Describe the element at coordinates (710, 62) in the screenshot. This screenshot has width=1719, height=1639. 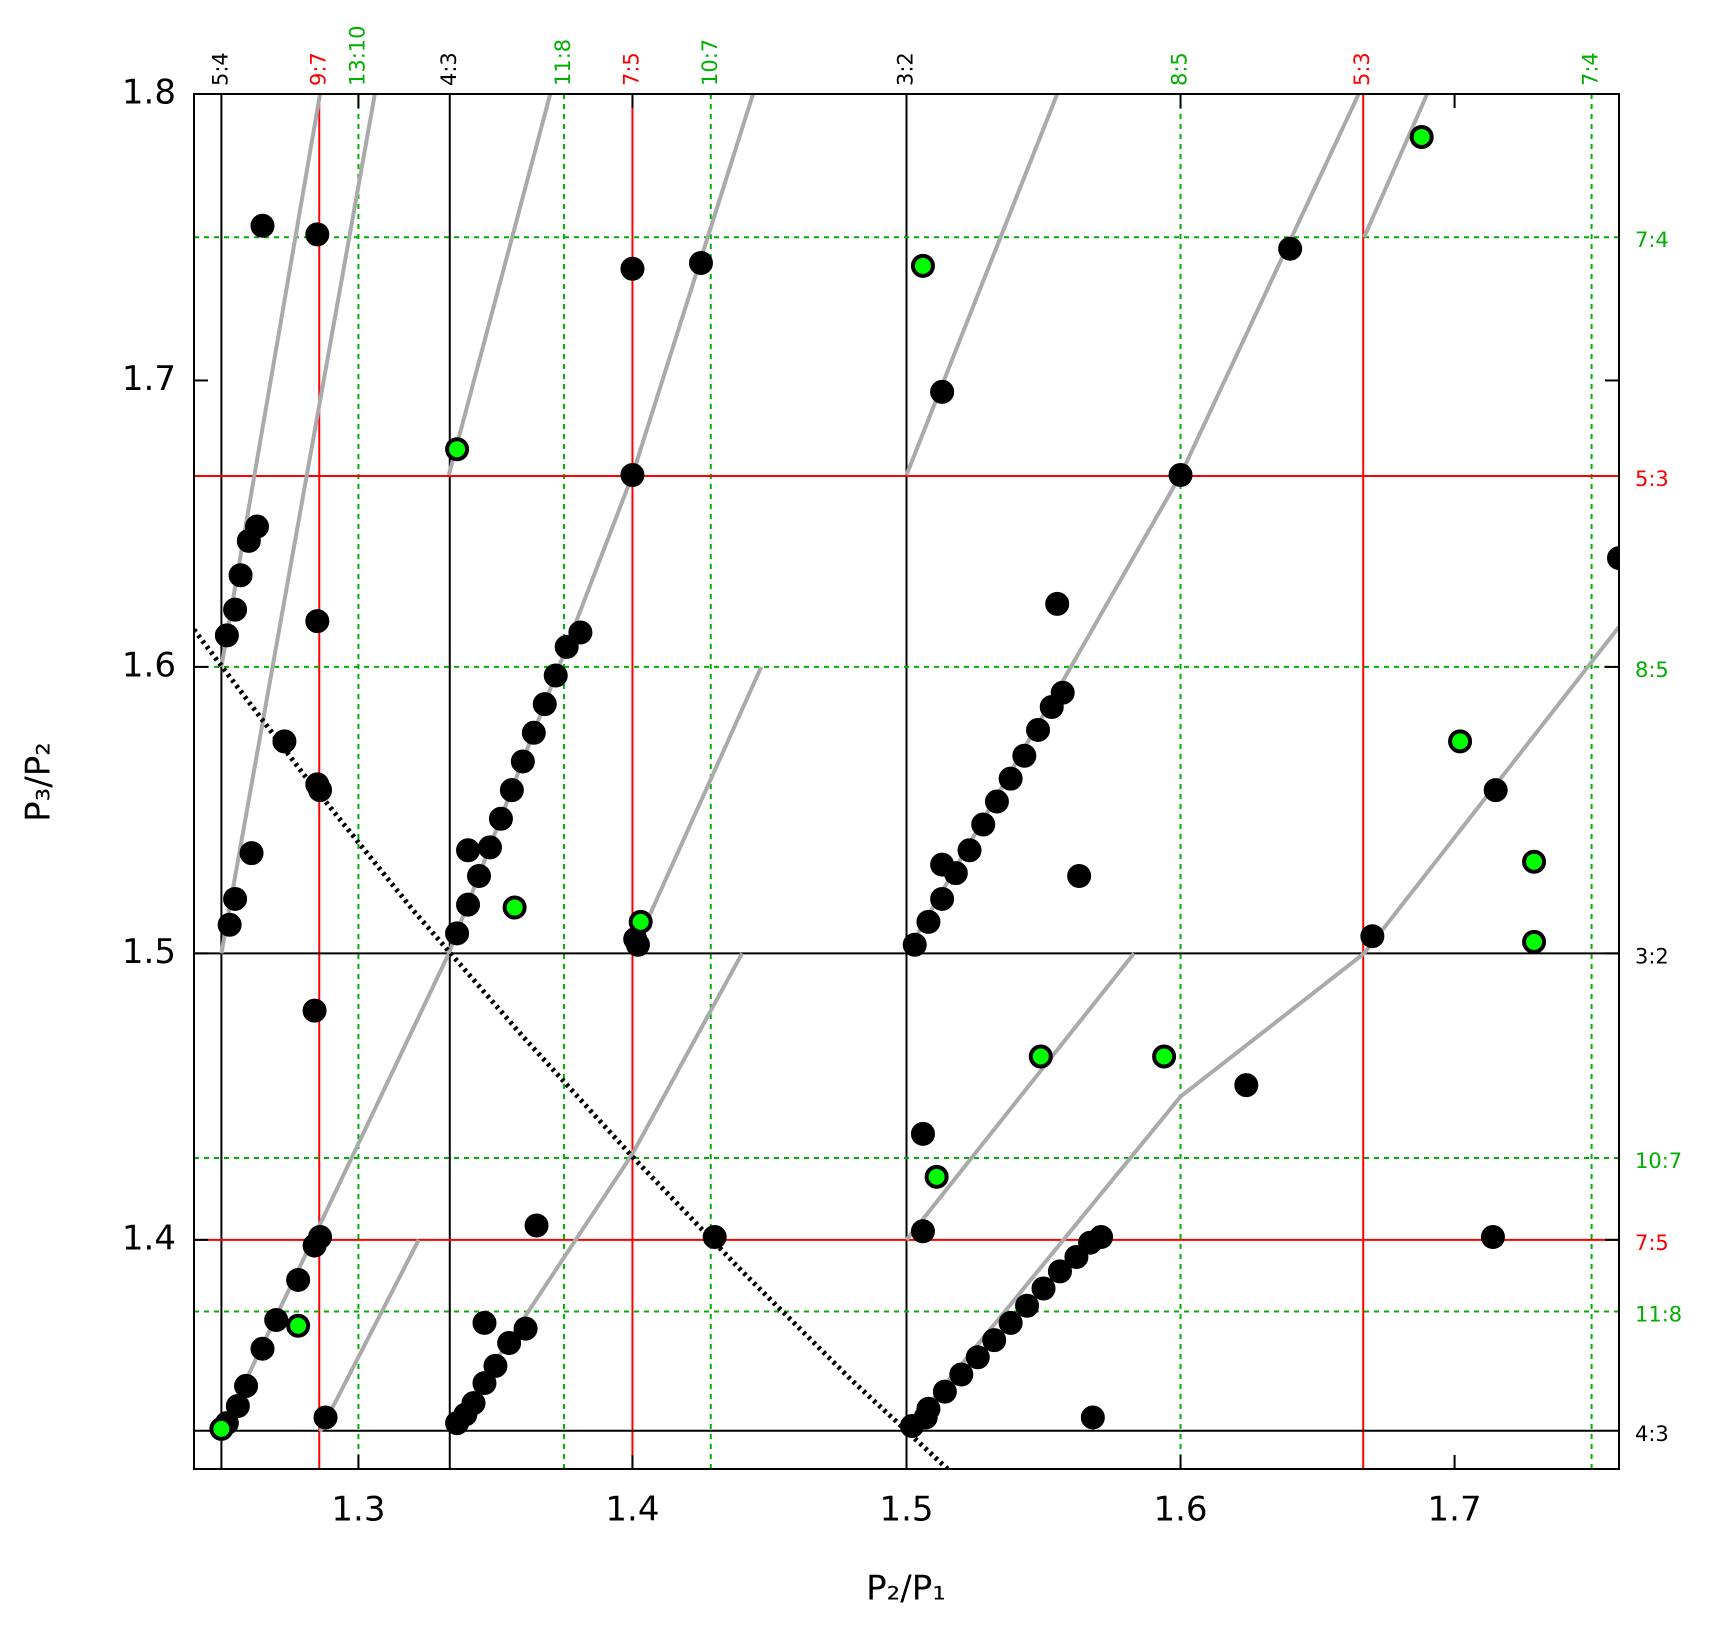
I see `x-resonance-label: 10:7` at that location.